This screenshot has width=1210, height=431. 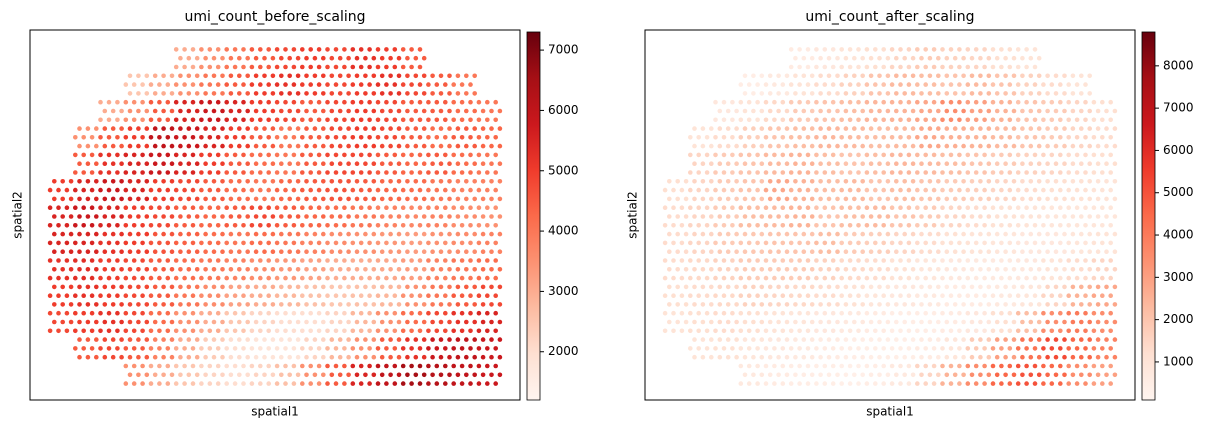 I want to click on colorbar-tick-label: 1000, so click(x=1178, y=361).